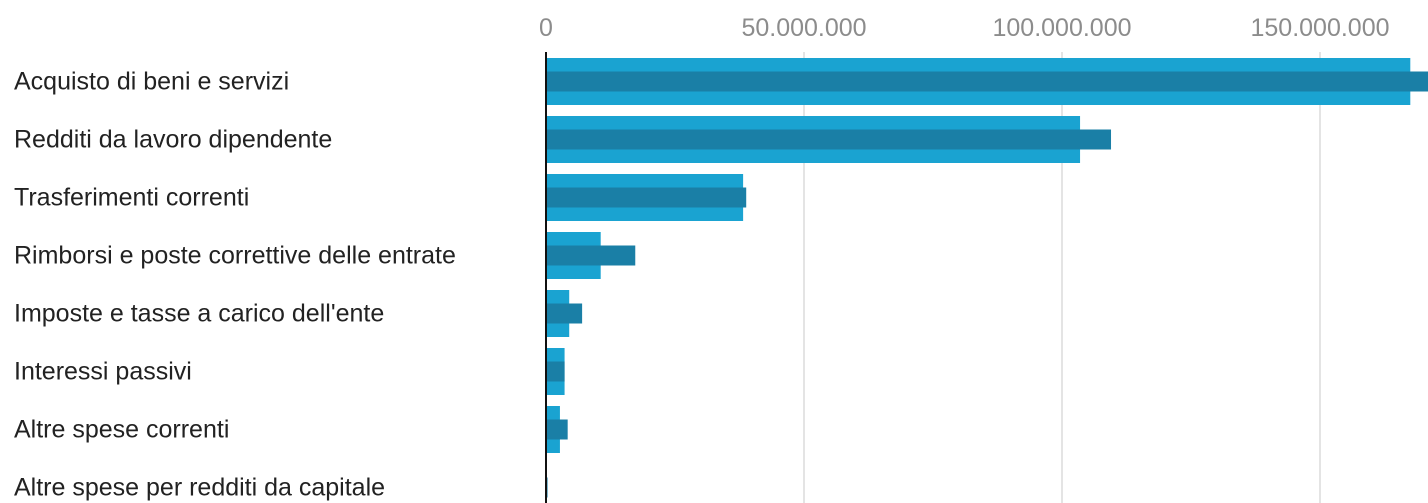  What do you see at coordinates (199, 488) in the screenshot?
I see `category-label: Altre spese per redditi da capitale` at bounding box center [199, 488].